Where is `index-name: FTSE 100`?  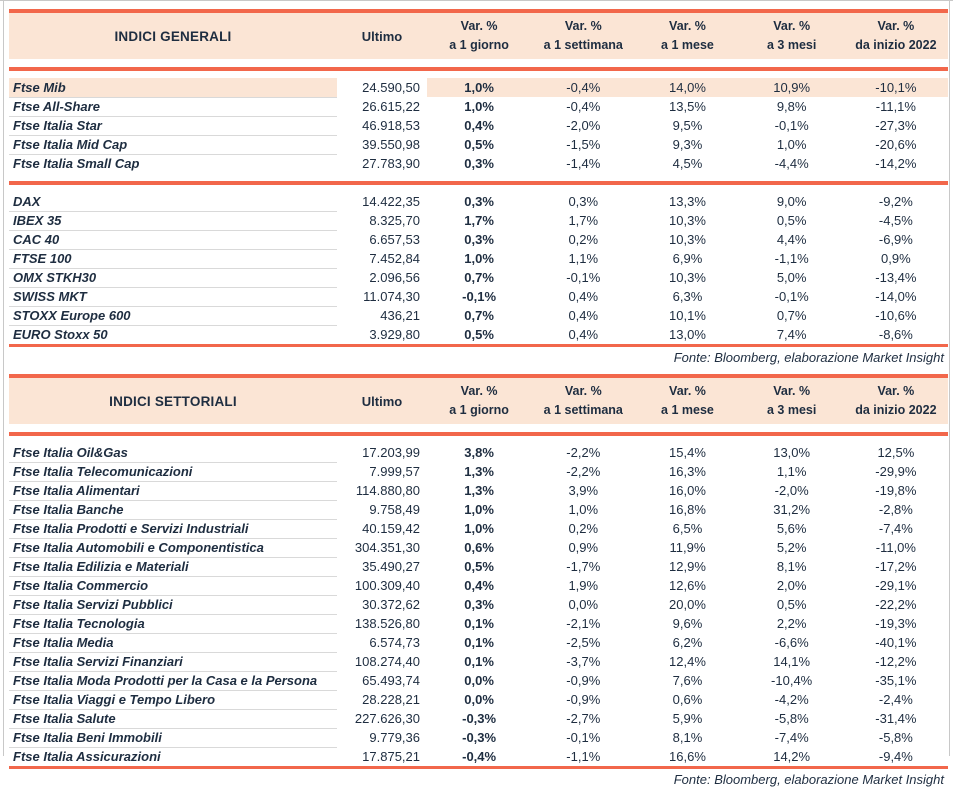
index-name: FTSE 100 is located at coordinates (173, 259).